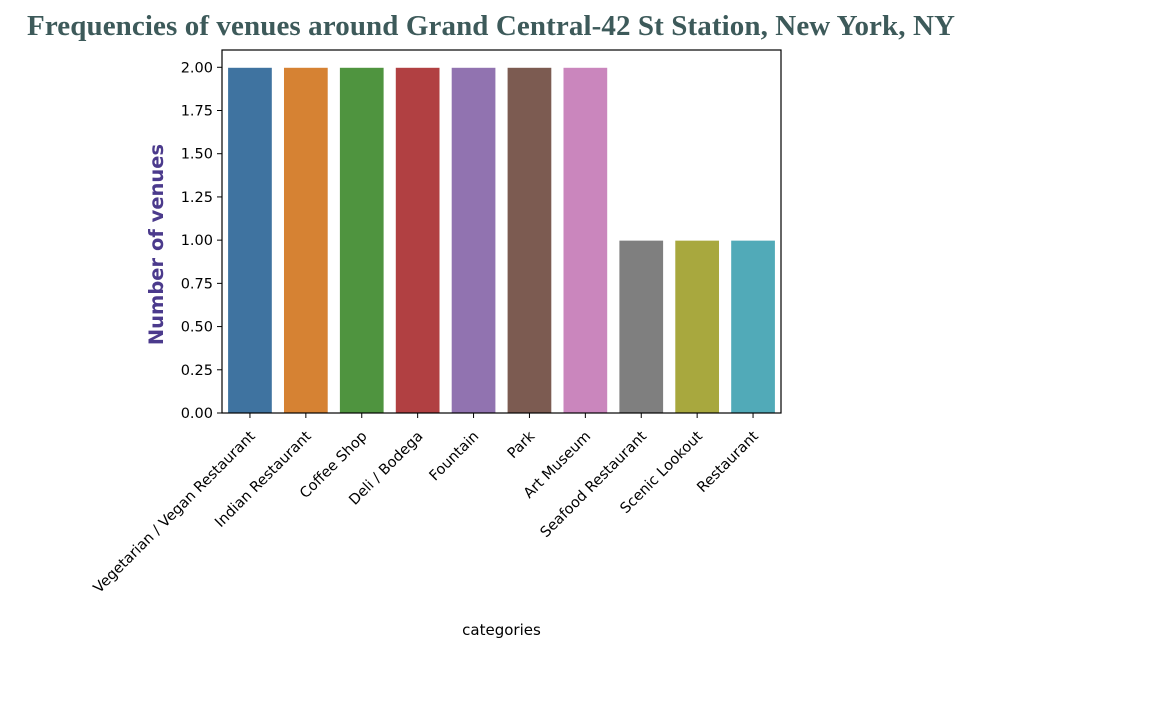 The height and width of the screenshot is (720, 1152). I want to click on y-tick-label-1: 0.25, so click(197, 371).